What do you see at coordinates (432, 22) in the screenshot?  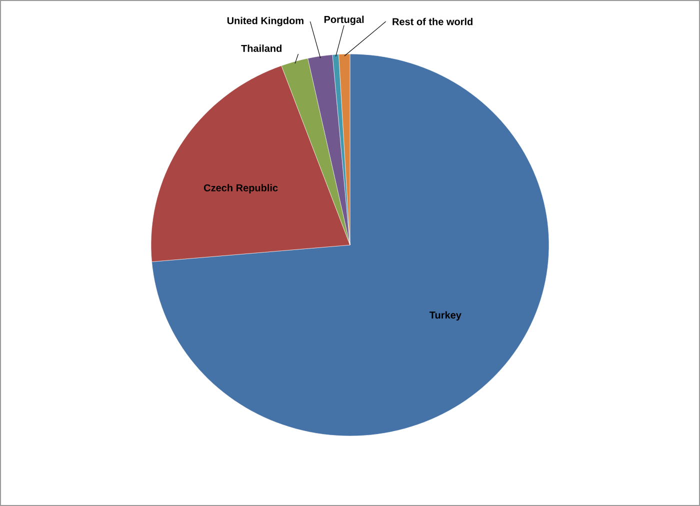 I see `slice-label: Rest of the world` at bounding box center [432, 22].